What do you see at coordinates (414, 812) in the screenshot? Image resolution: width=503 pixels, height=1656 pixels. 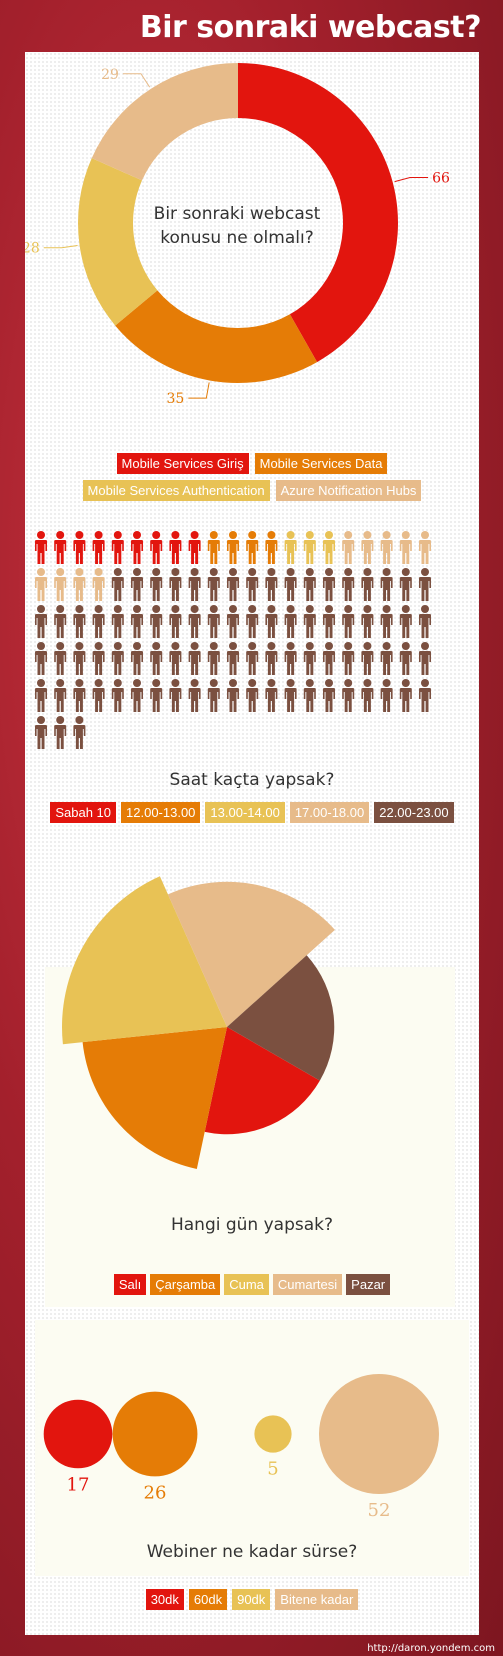 I see `legend-item-time-5: 22.00-23.00` at bounding box center [414, 812].